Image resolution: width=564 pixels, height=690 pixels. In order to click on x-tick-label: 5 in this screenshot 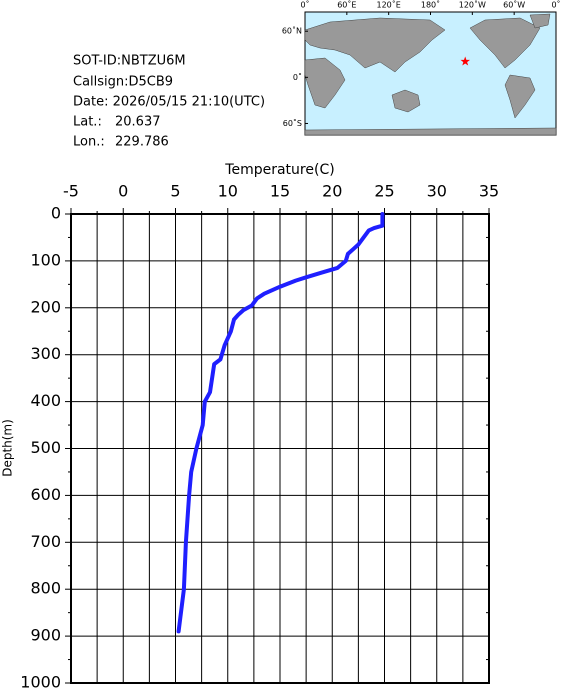, I will do `click(175, 191)`.